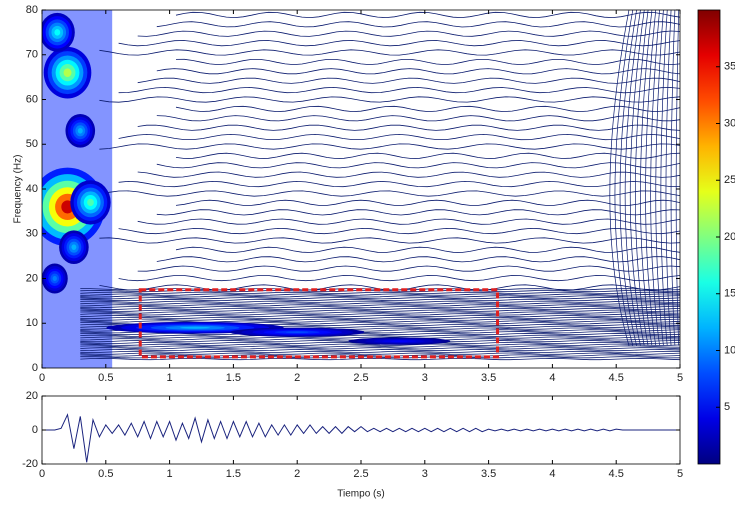 The height and width of the screenshot is (508, 735). Describe the element at coordinates (32, 144) in the screenshot. I see `y-tick-label: 50` at that location.